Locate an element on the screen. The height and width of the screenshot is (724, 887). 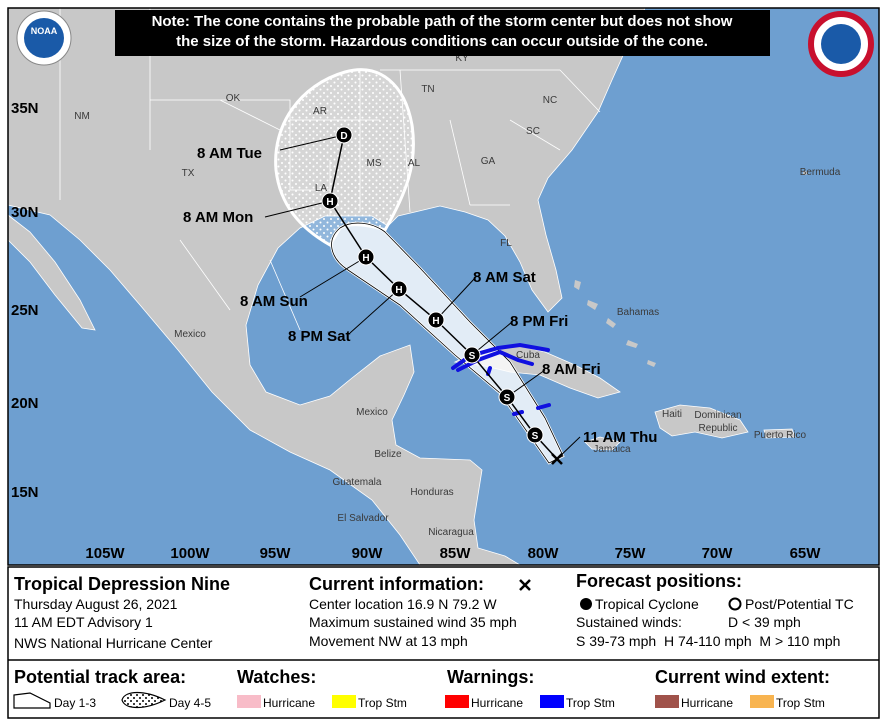
place-label: OK is located at coordinates (233, 98).